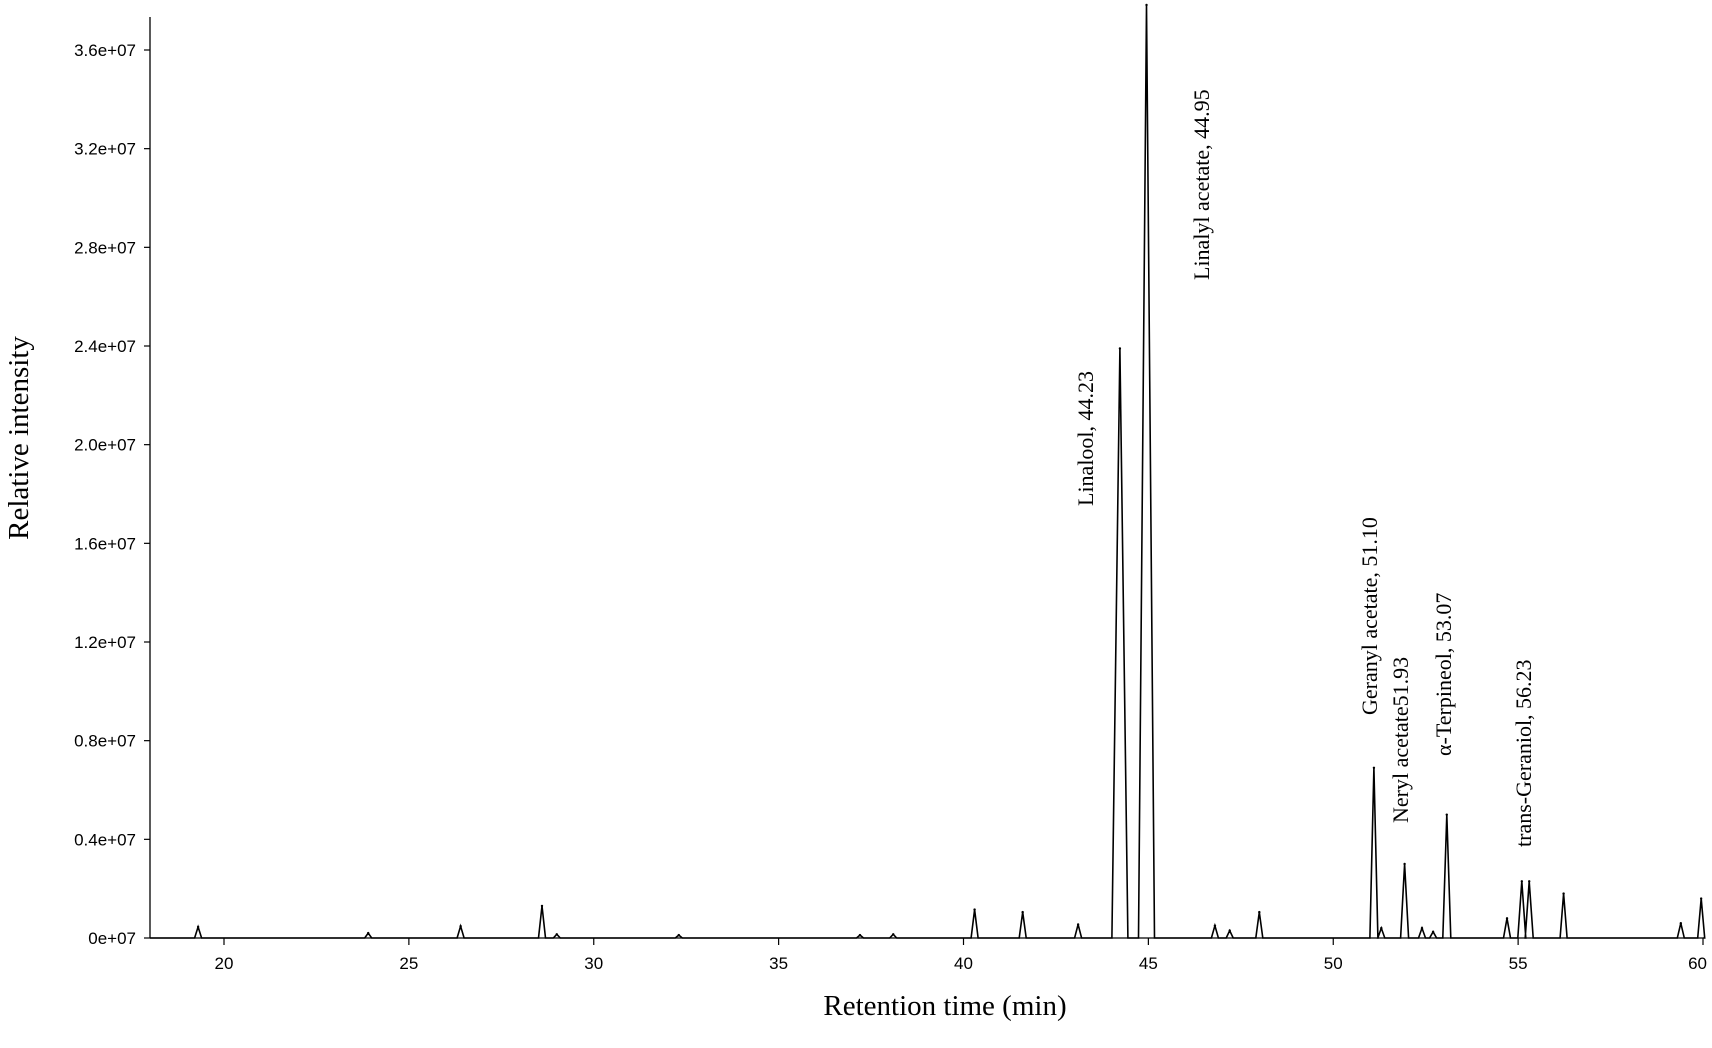 The image size is (1712, 1048). Describe the element at coordinates (105, 839) in the screenshot. I see `y-tick-label: 0.4e+07` at that location.